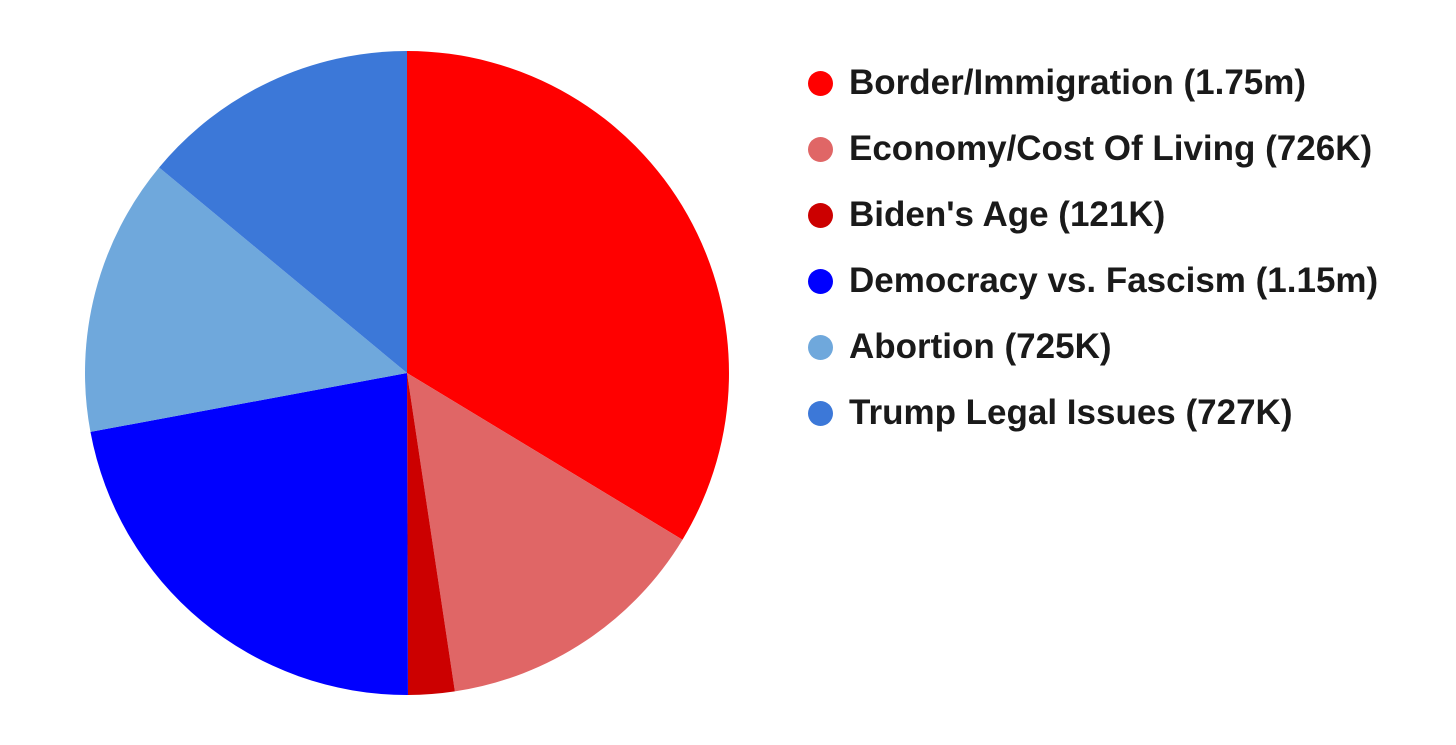 The height and width of the screenshot is (745, 1456). Describe the element at coordinates (1007, 214) in the screenshot. I see `legend-label: Biden's Age (121K)` at that location.